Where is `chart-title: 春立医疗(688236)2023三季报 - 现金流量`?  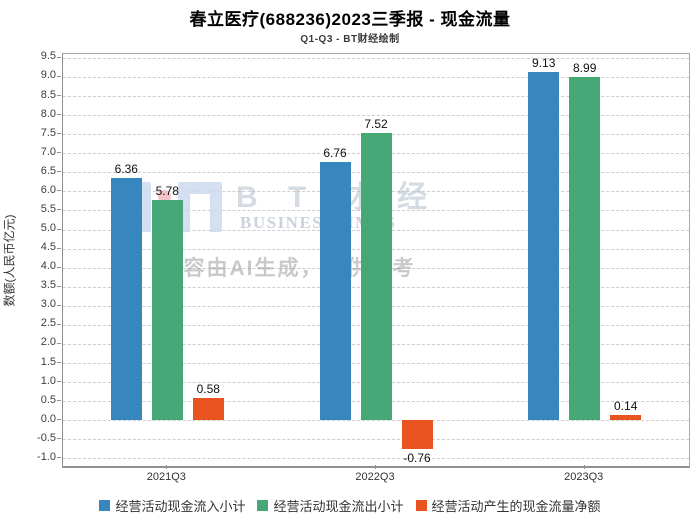
chart-title: 春立医疗(688236)2023三季报 - 现金流量 is located at coordinates (350, 19).